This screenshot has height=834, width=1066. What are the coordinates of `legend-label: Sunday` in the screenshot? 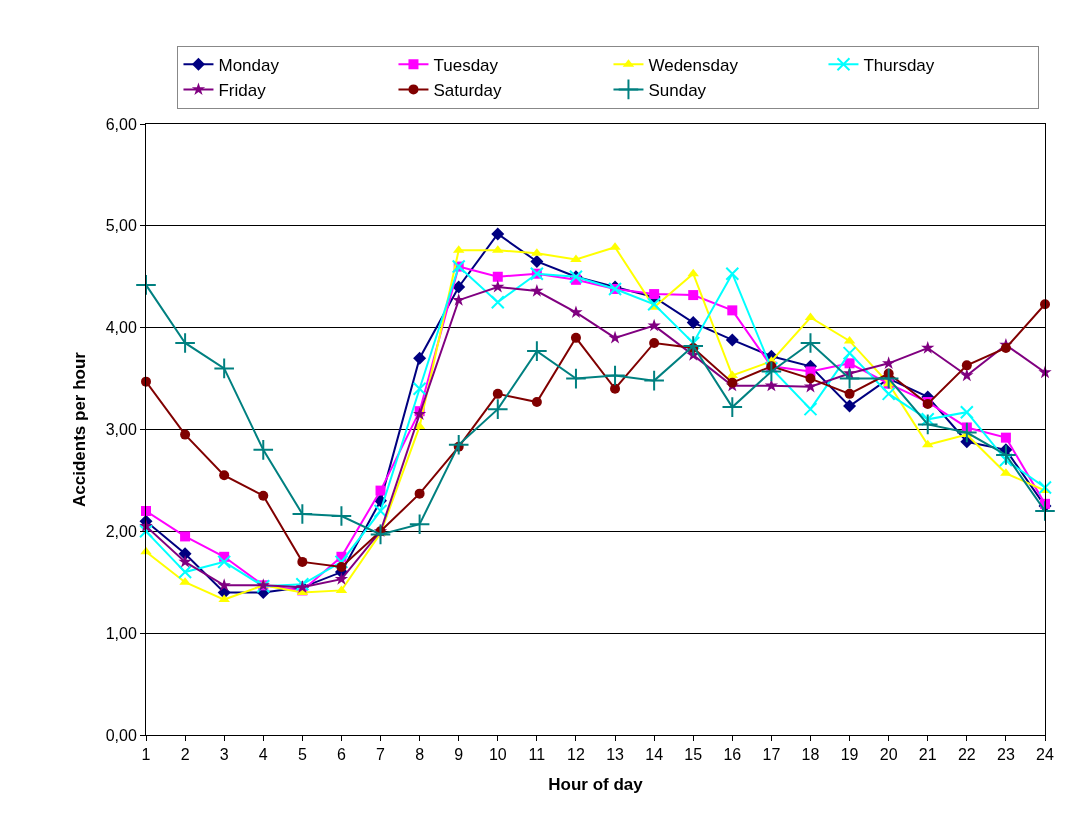 It's located at (677, 91).